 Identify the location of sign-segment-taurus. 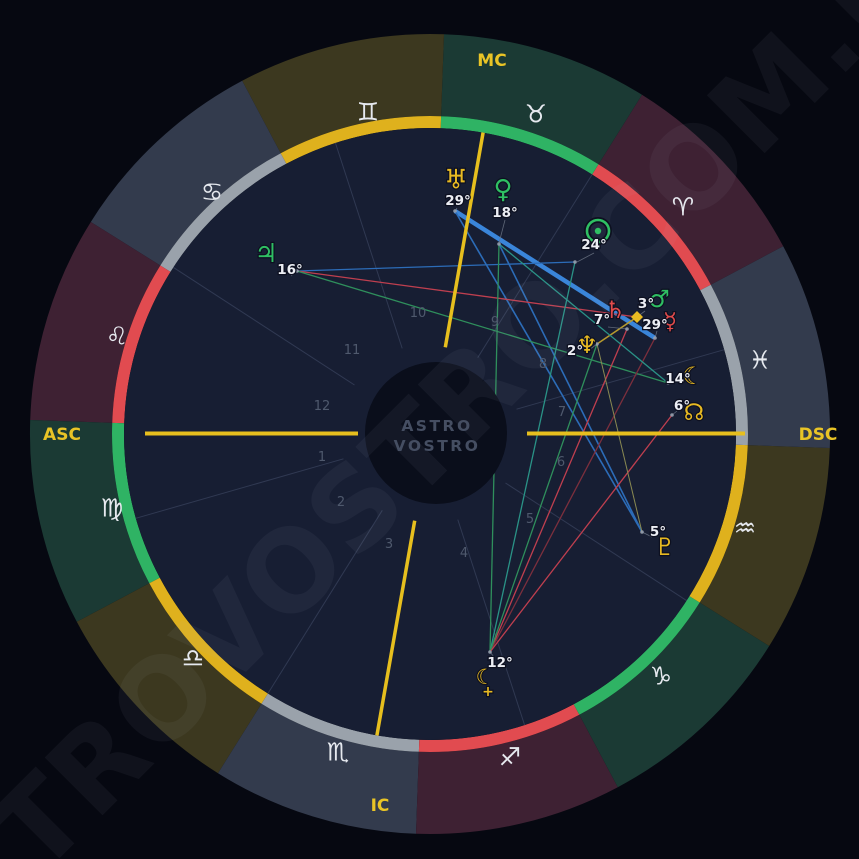
(541, 99).